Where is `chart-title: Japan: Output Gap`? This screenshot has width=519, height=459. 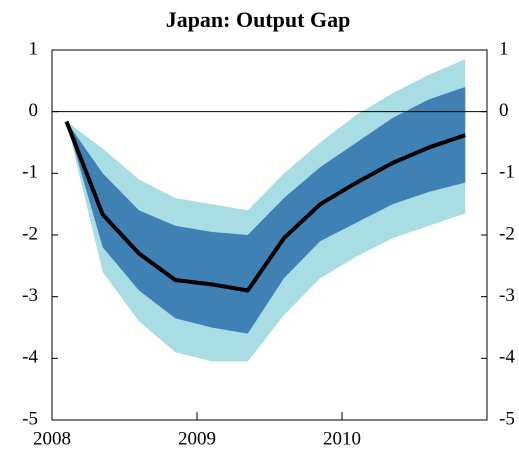 chart-title: Japan: Output Gap is located at coordinates (258, 19).